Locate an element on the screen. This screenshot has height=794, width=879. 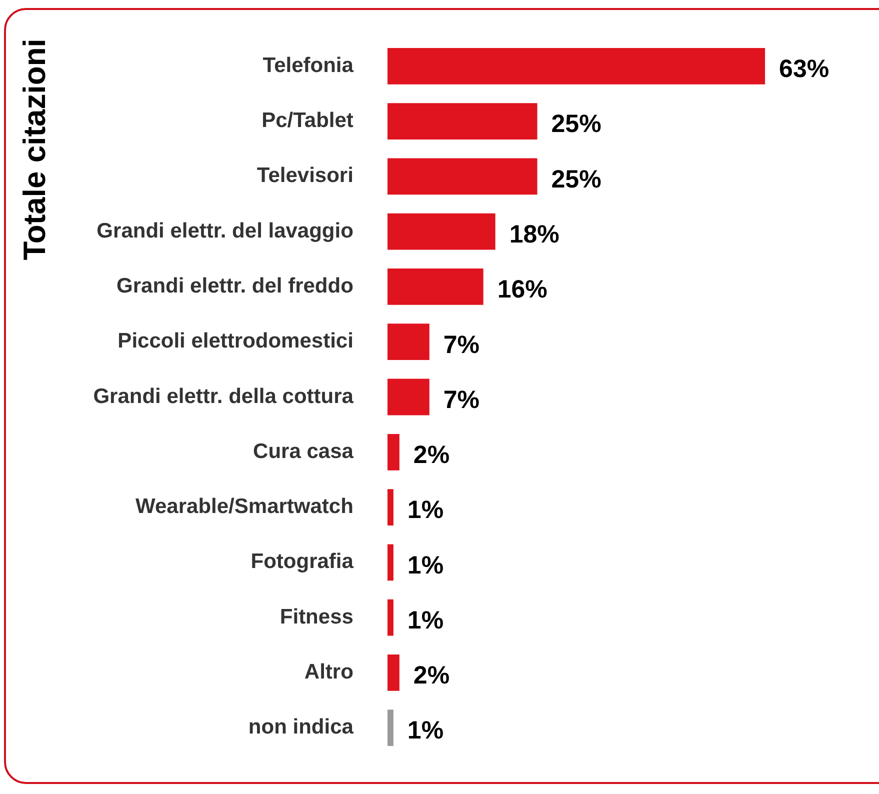
data-label: 18% is located at coordinates (534, 234).